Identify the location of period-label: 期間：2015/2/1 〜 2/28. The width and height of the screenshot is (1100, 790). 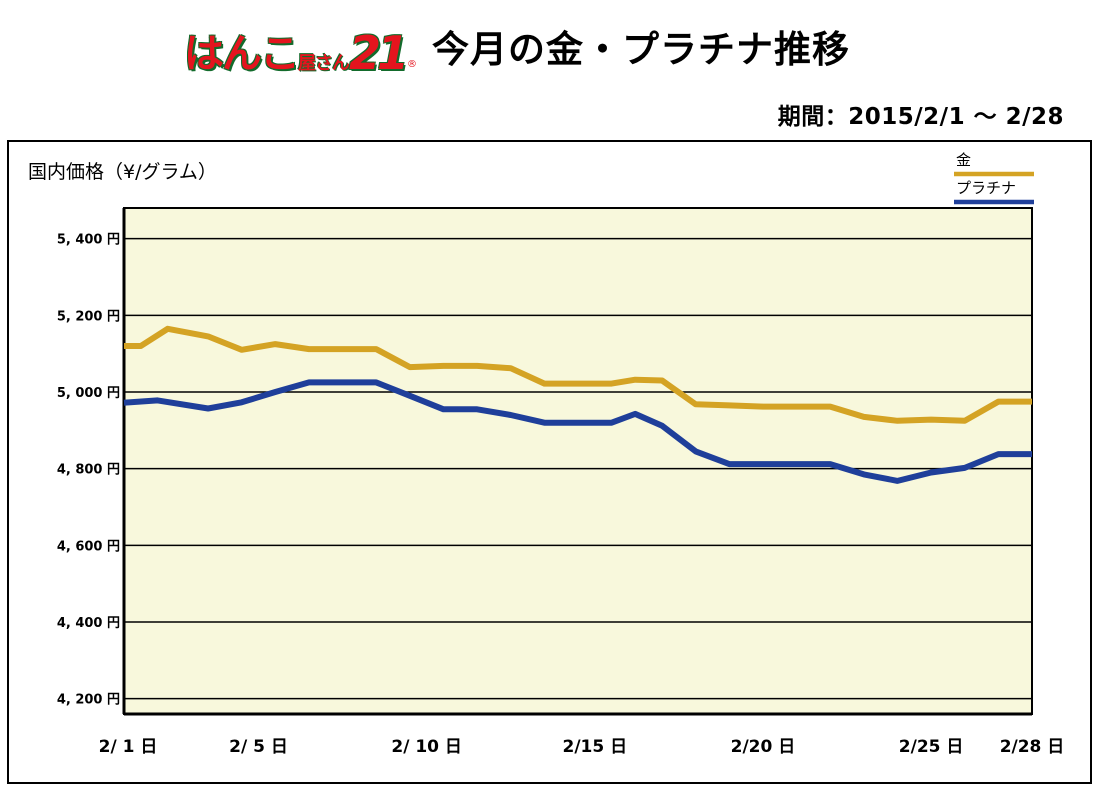
(920, 117).